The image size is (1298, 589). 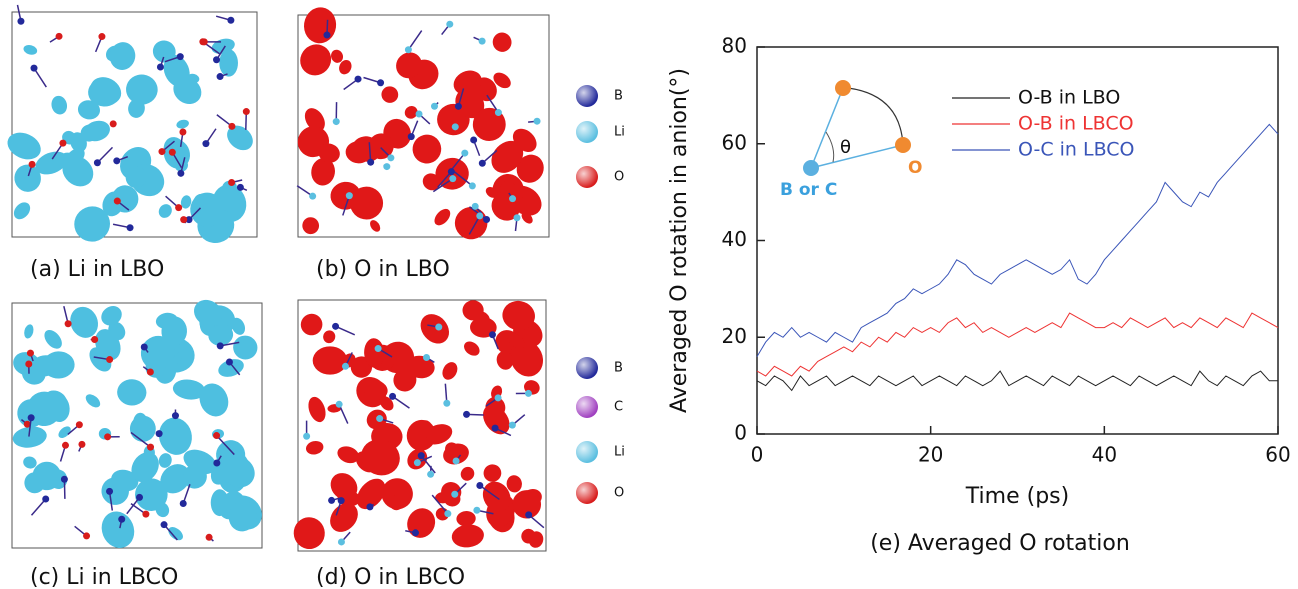 What do you see at coordinates (1000, 543) in the screenshot?
I see `chart-title: (e) Averaged O rotation` at bounding box center [1000, 543].